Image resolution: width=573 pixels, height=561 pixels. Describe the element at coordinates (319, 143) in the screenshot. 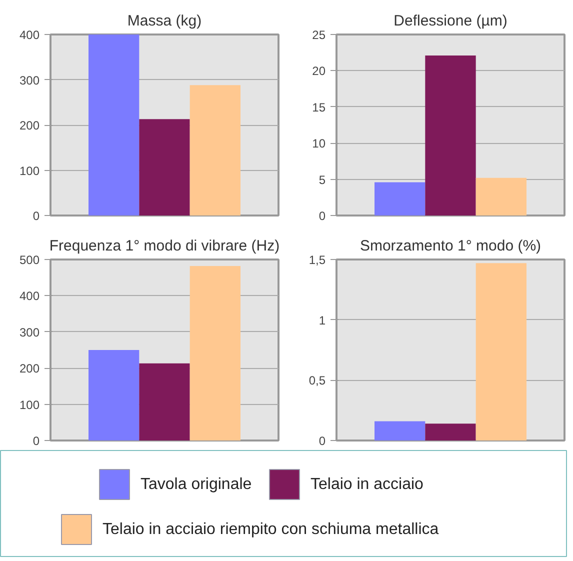

I see `y-tick-label: 10` at that location.